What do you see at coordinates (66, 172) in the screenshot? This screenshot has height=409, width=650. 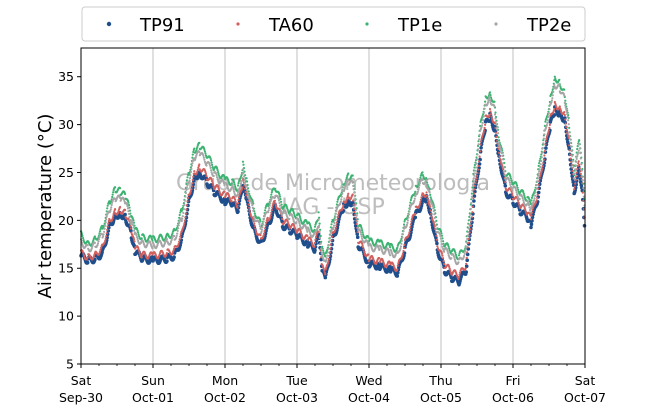 I see `y-tick-label: 25` at bounding box center [66, 172].